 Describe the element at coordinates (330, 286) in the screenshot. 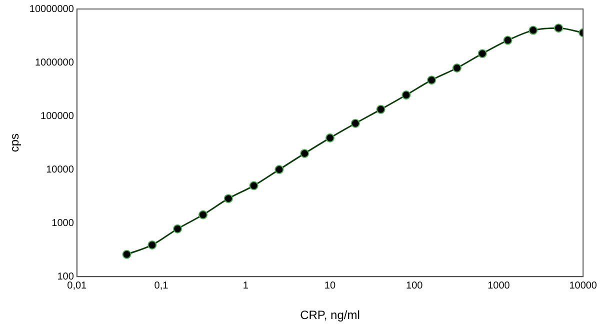

I see `x-tick-label: 10` at that location.